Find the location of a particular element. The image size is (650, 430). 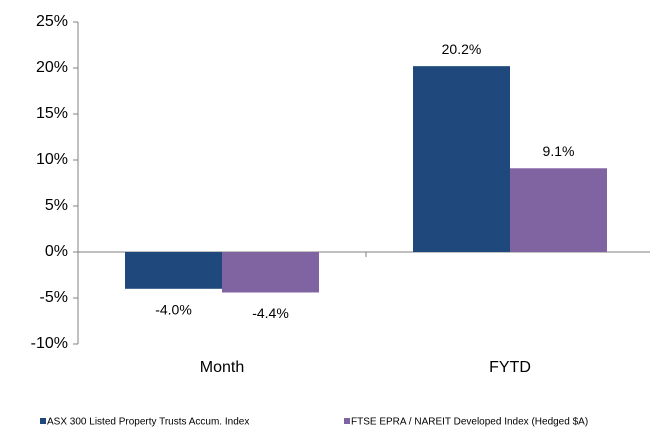

x-tick-label: FYTD is located at coordinates (510, 367).